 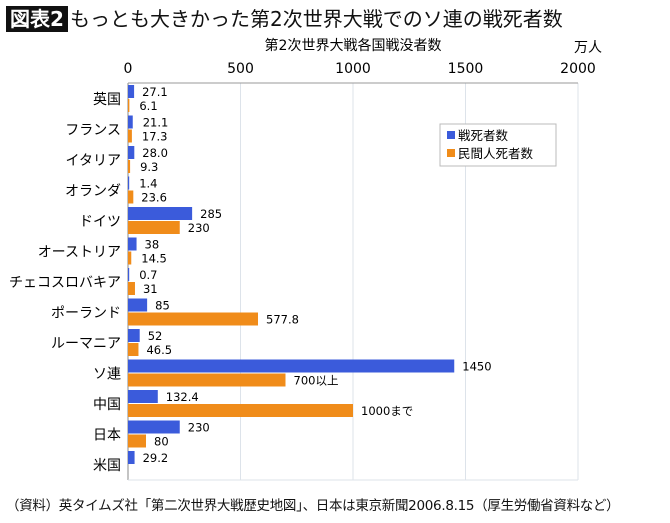 I want to click on data-label: 85, so click(x=162, y=306).